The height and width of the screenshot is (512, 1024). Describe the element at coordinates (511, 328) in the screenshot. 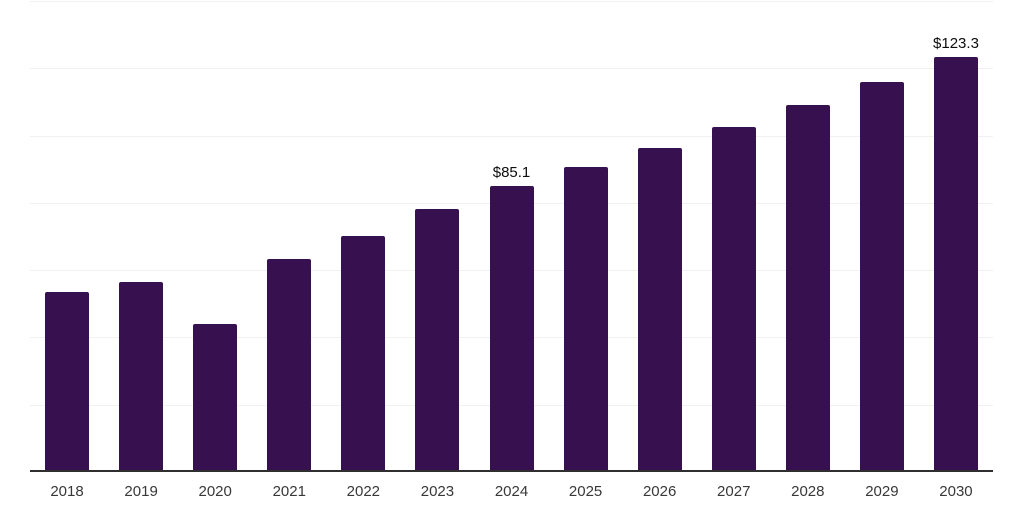

I see `bar-2024` at that location.